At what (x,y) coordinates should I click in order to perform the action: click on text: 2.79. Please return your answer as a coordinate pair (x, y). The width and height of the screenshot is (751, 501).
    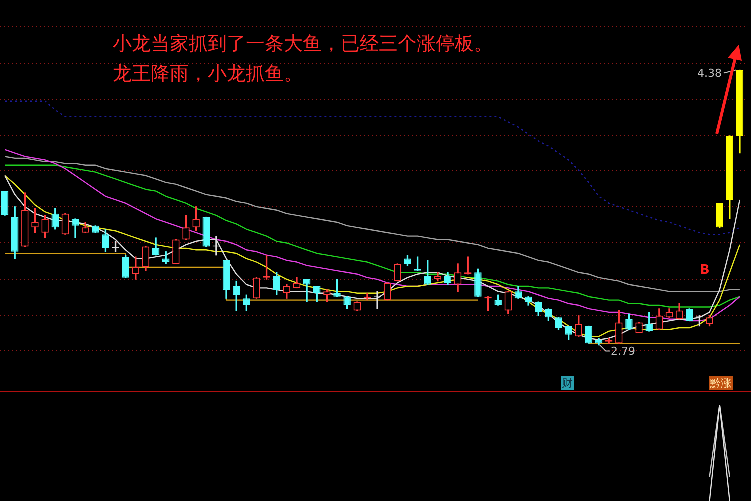
    Looking at the image, I should click on (623, 351).